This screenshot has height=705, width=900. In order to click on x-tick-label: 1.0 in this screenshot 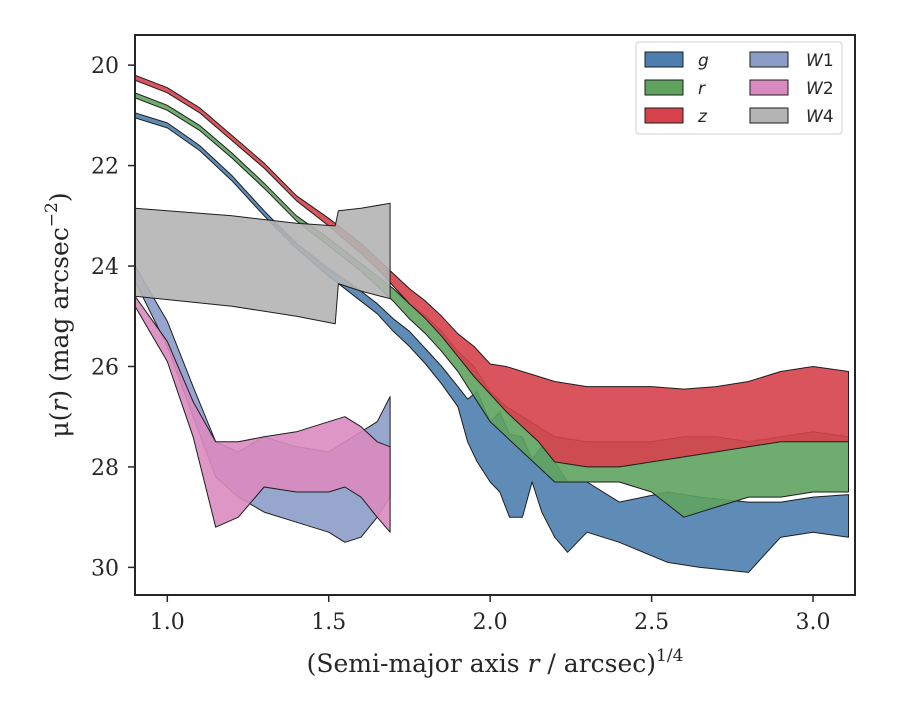, I will do `click(167, 622)`.